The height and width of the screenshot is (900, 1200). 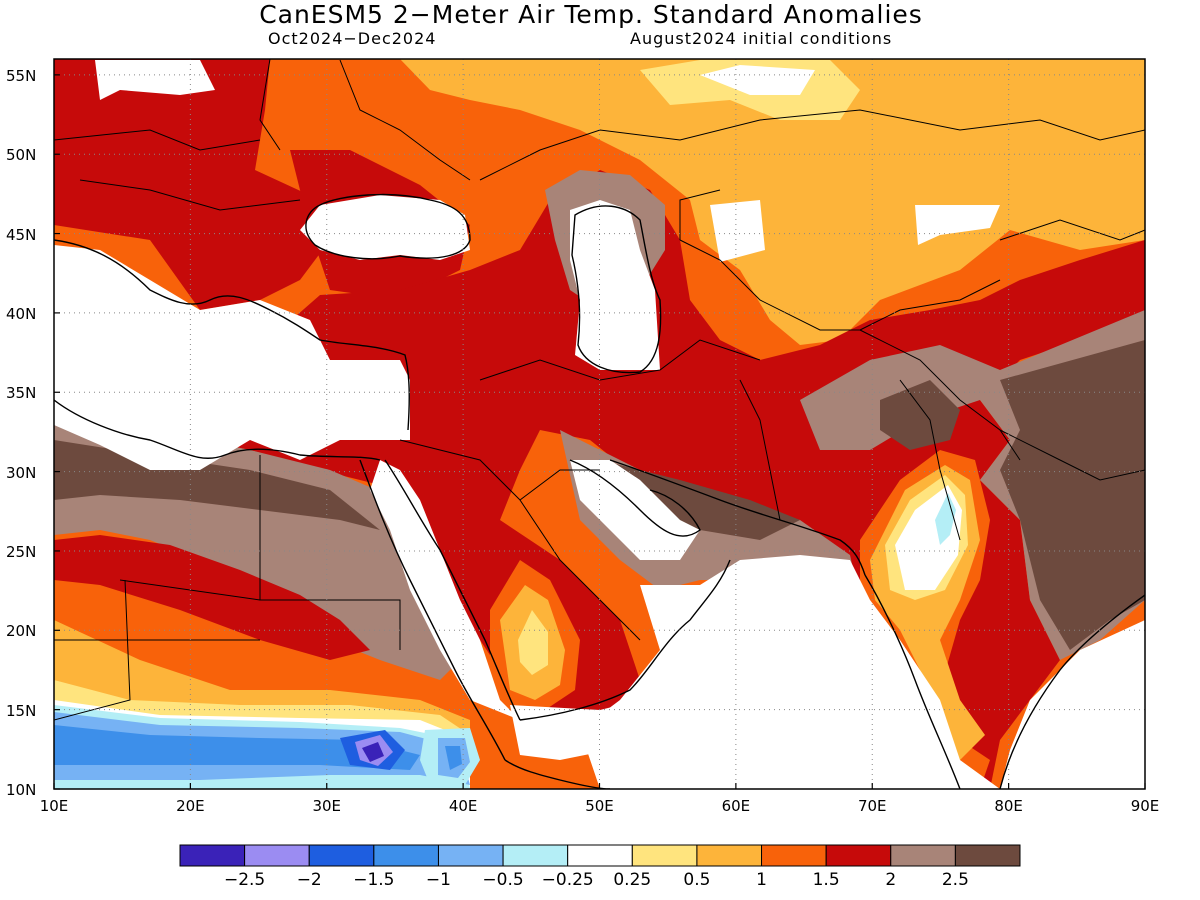 What do you see at coordinates (21, 234) in the screenshot?
I see `lat-tick-label: 45N` at bounding box center [21, 234].